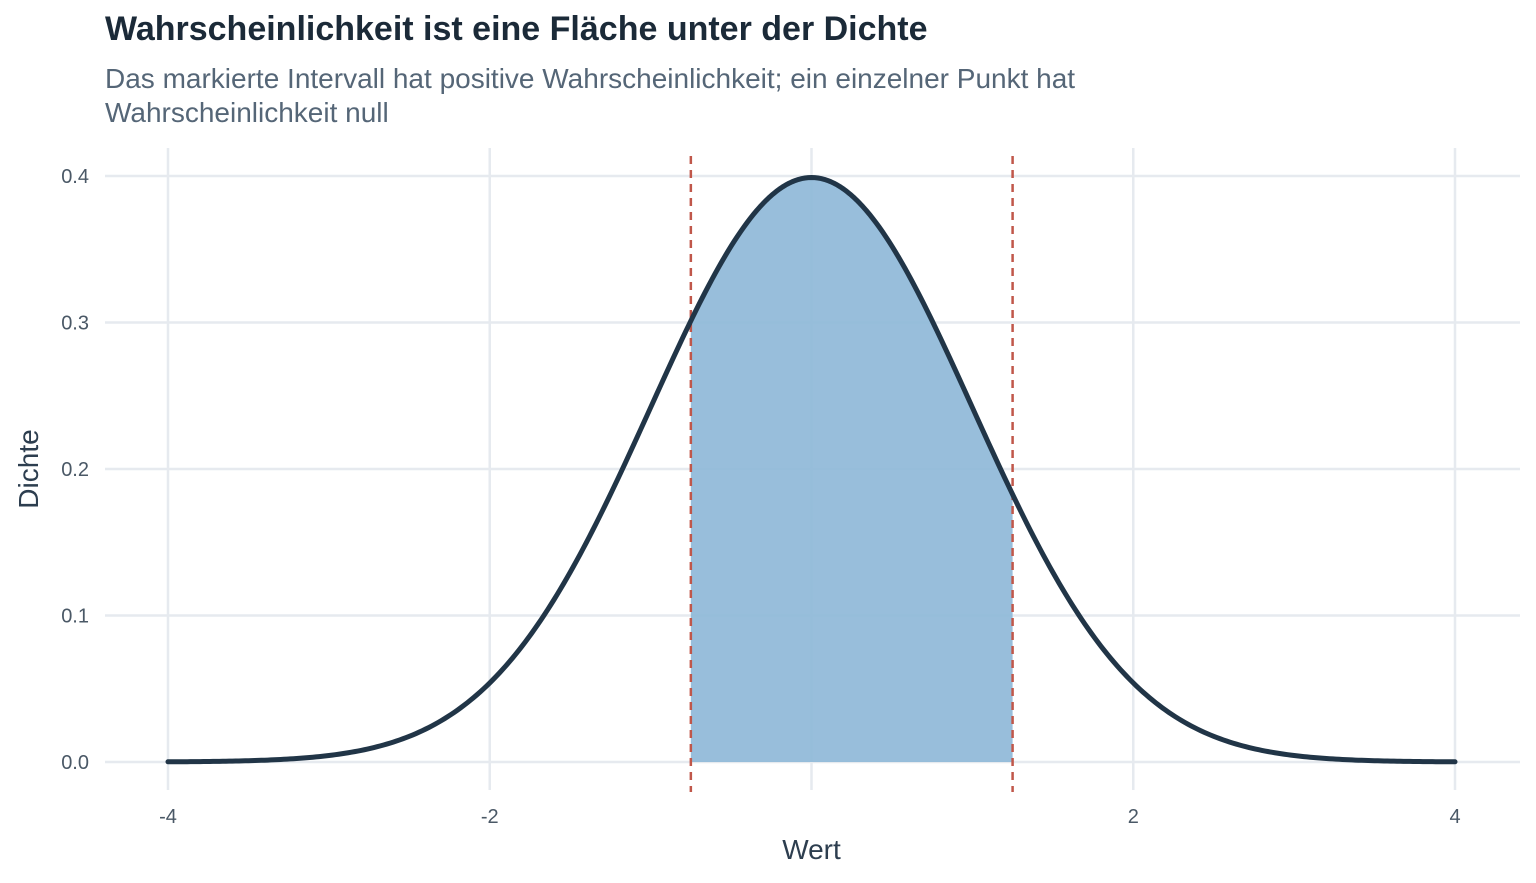  Describe the element at coordinates (28, 468) in the screenshot. I see `y-axis-title: Dichte` at that location.